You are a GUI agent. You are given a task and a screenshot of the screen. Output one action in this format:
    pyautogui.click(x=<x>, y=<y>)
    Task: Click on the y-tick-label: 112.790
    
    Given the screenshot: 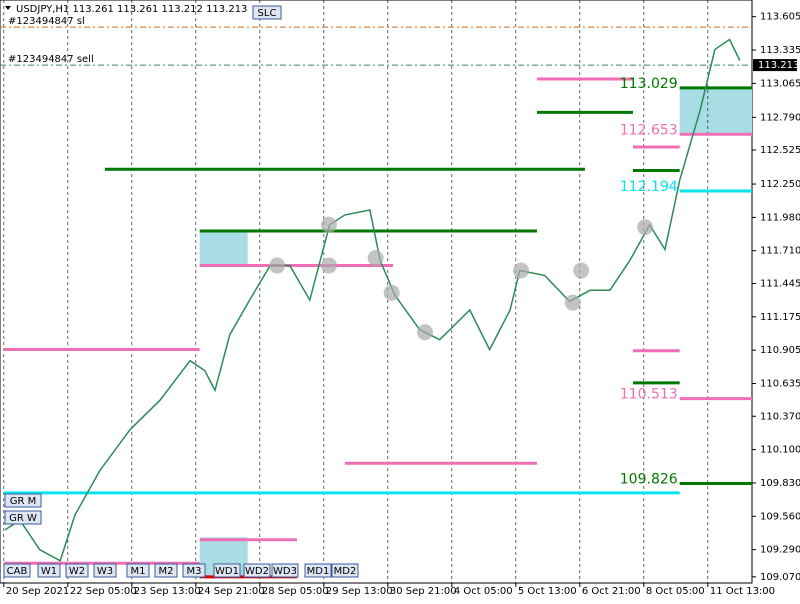 What is the action you would take?
    pyautogui.click(x=780, y=117)
    